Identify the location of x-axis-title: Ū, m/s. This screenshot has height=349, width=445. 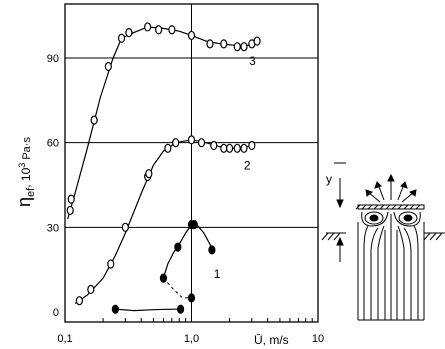
(271, 340).